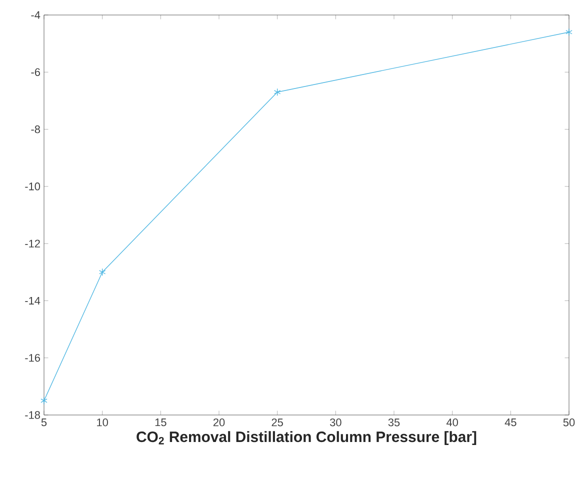 This screenshot has width=585, height=477. I want to click on x-tick-label: 40, so click(452, 422).